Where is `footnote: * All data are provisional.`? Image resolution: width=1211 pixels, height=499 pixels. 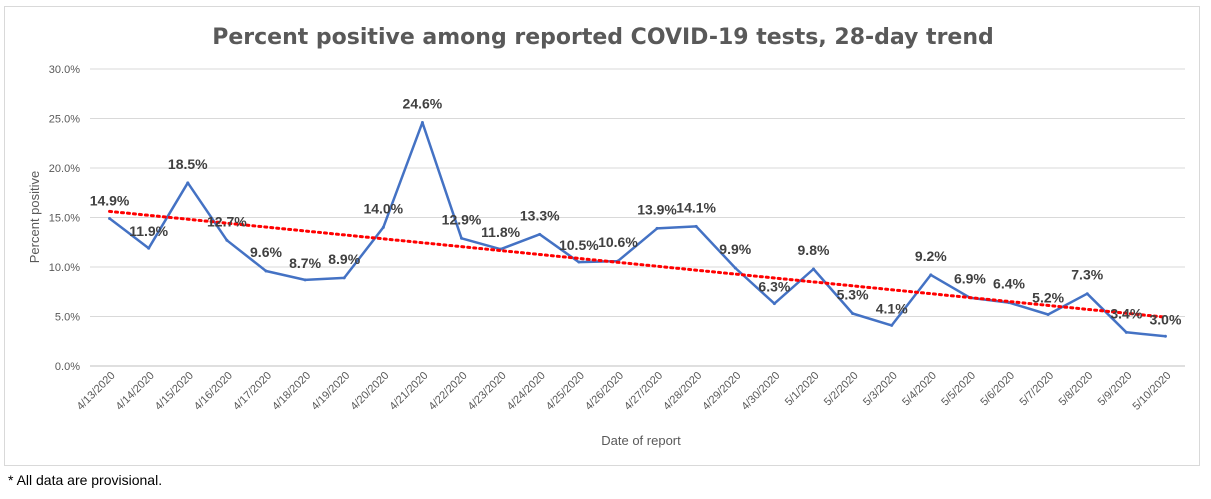
footnote: * All data are provisional. is located at coordinates (85, 480).